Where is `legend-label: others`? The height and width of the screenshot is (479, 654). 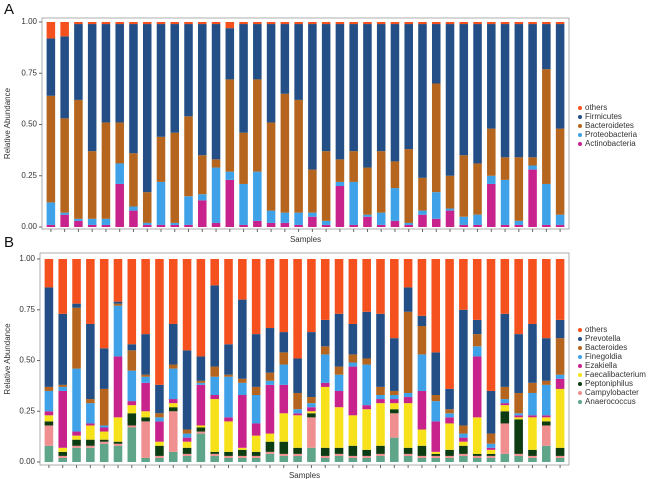 legend-label: others is located at coordinates (596, 107).